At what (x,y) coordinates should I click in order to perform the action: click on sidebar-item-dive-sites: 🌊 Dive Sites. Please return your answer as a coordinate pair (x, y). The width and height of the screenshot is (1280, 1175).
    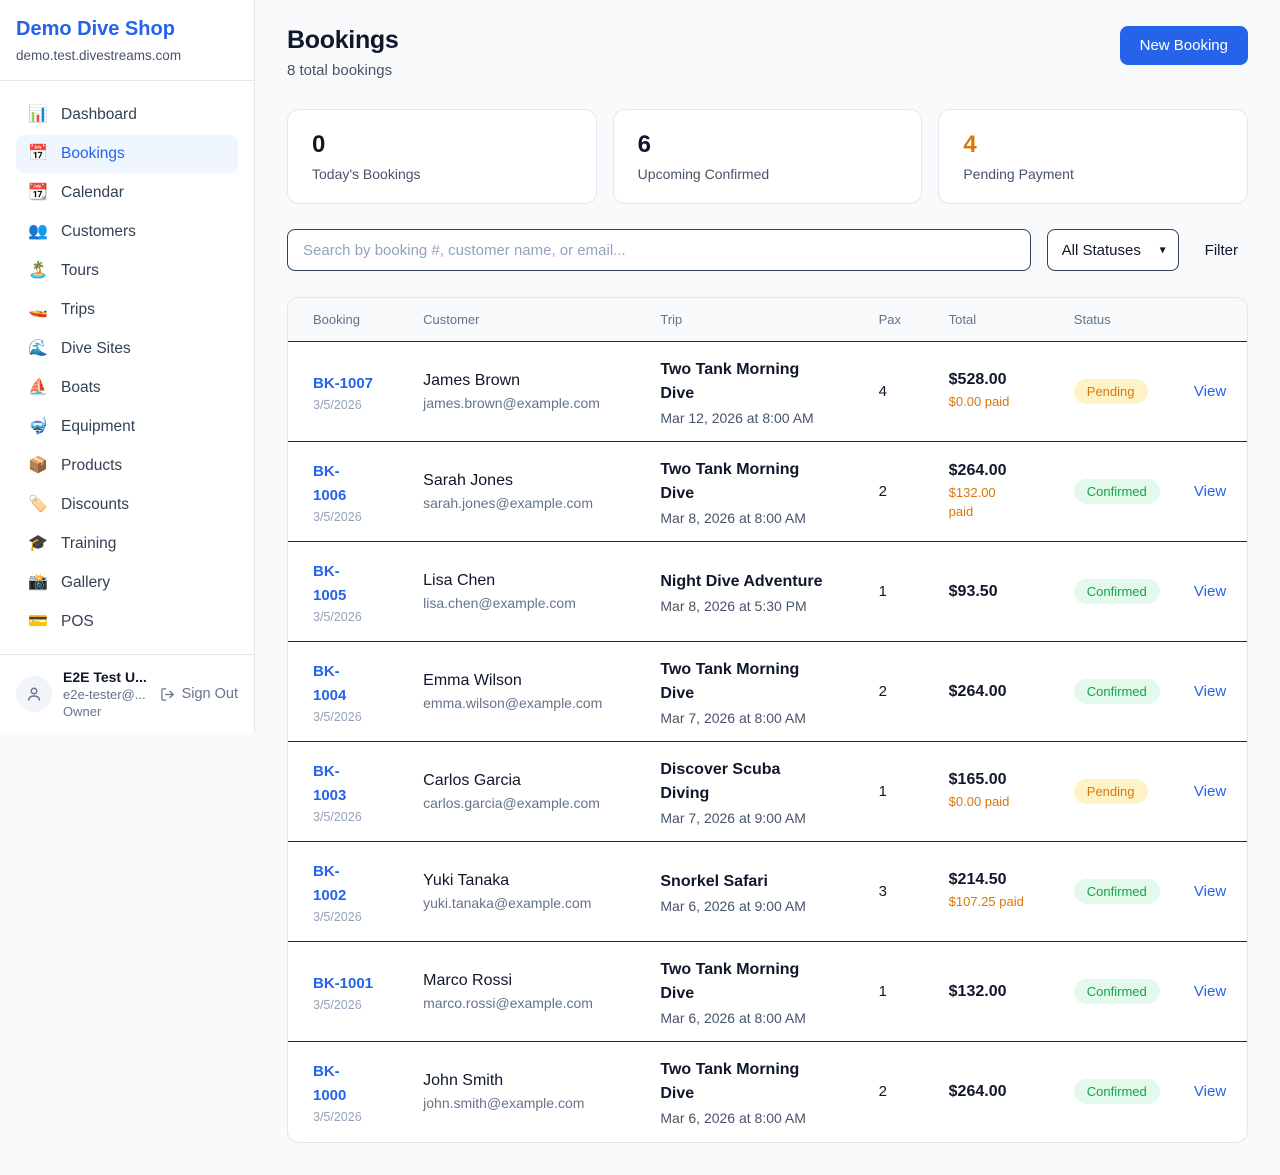
    Looking at the image, I should click on (127, 349).